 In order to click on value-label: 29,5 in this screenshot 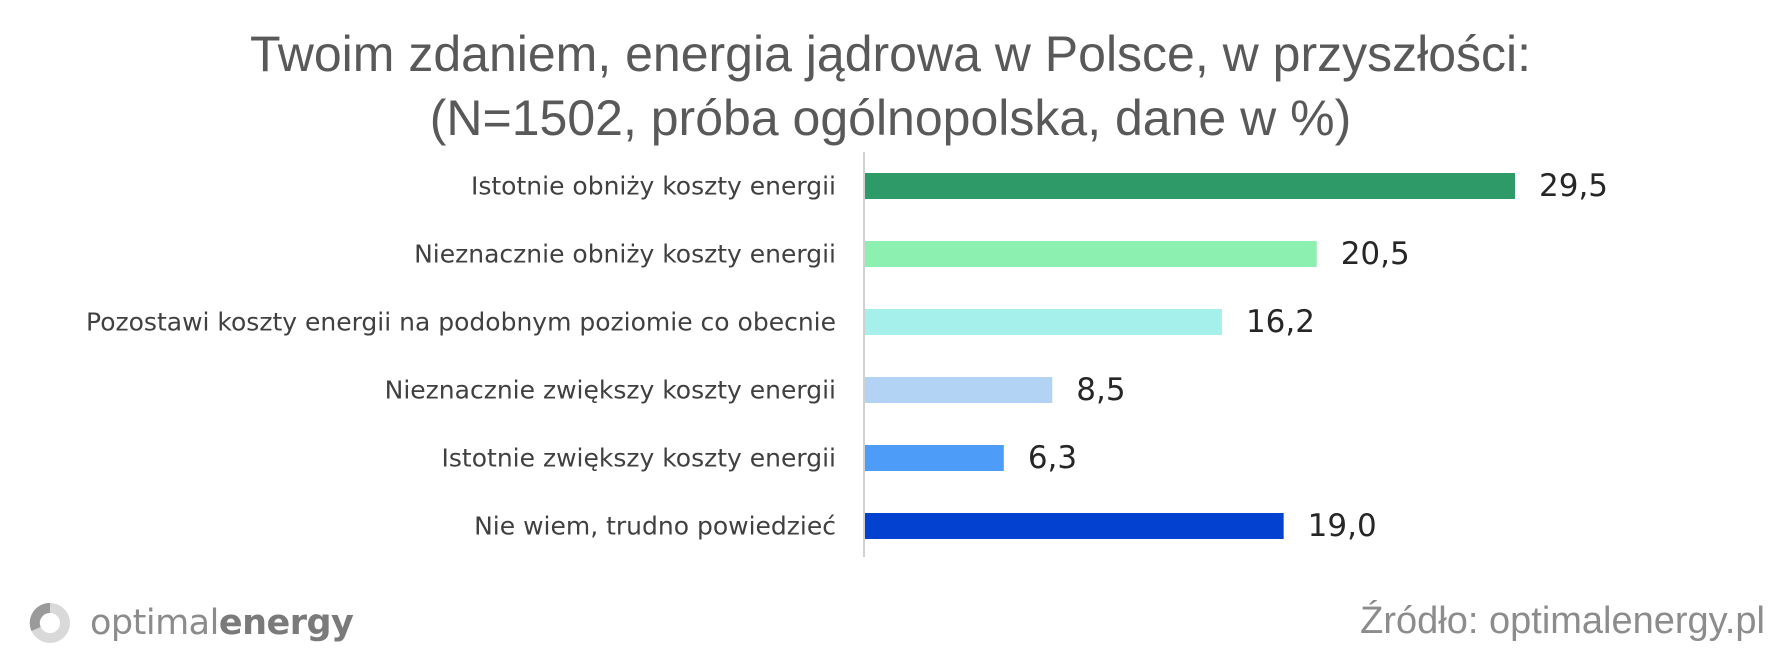, I will do `click(1573, 186)`.